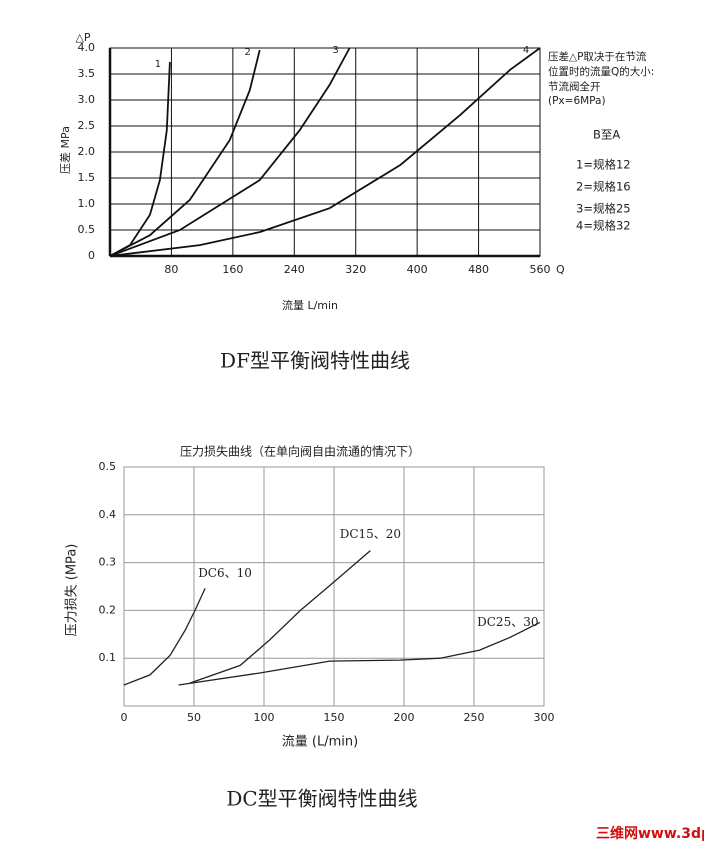 Image resolution: width=704 pixels, height=847 pixels. I want to click on annotation: 压差△P取决于在节流, so click(597, 56).